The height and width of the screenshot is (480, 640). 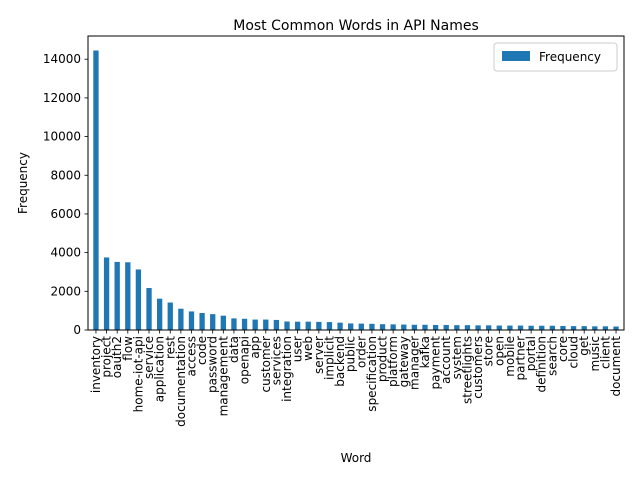 What do you see at coordinates (404, 361) in the screenshot?
I see `x-tick-label: gateway` at bounding box center [404, 361].